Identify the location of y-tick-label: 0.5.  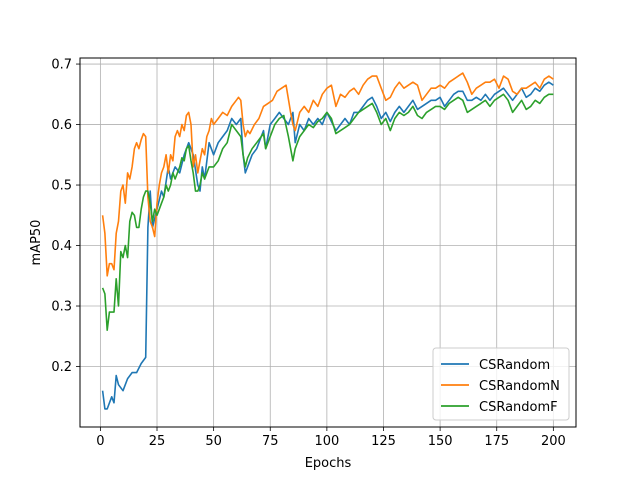
(61, 186).